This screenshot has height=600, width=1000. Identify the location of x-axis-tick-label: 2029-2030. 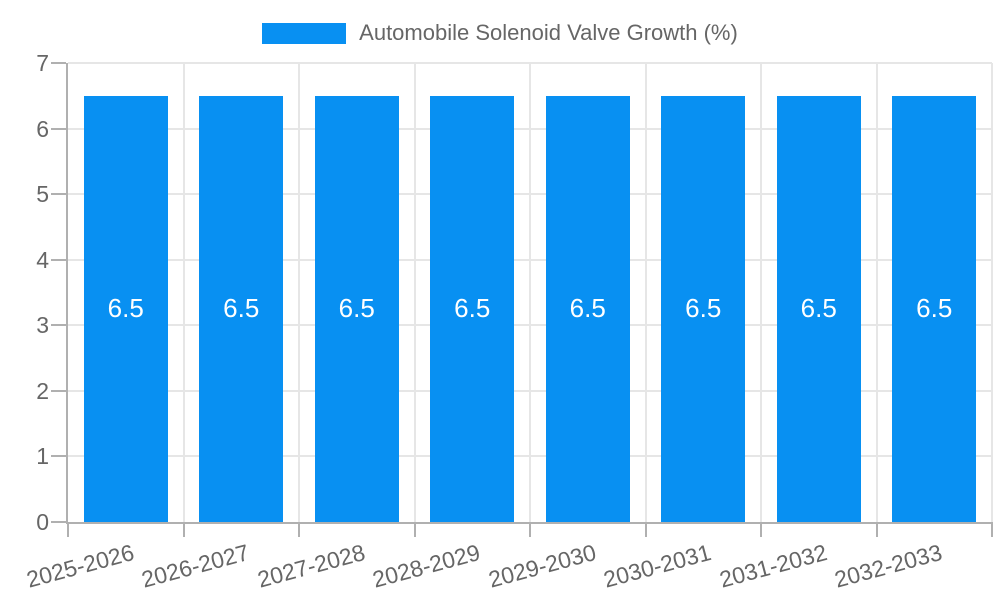
(542, 566).